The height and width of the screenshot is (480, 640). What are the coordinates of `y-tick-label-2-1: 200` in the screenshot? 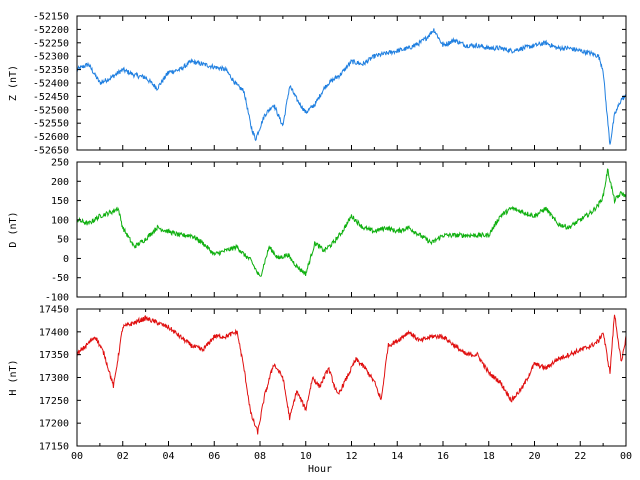 It's located at (60, 182).